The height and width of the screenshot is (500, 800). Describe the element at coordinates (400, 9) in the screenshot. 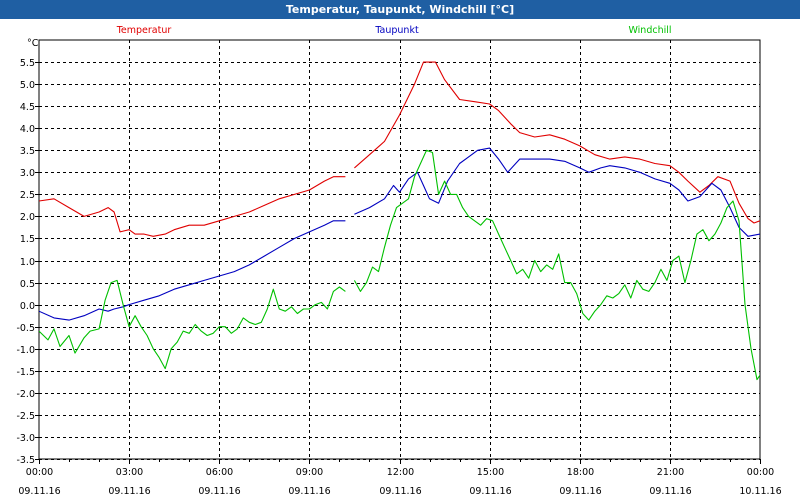

I see `chart-title: Temperatur, Taupunkt, Windchill [°C]` at that location.